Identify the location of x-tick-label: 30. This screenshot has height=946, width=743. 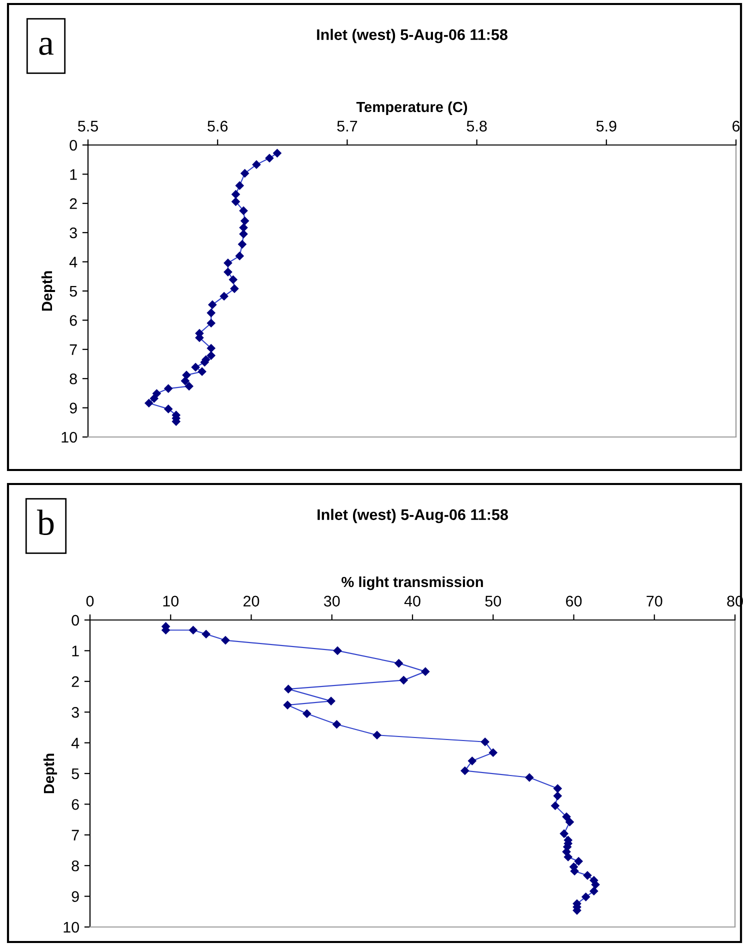
(332, 601).